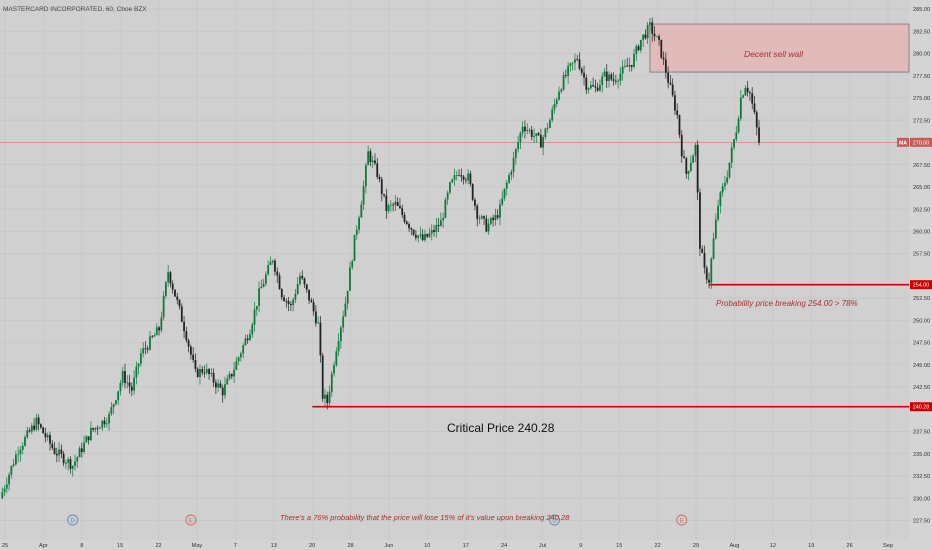 The image size is (932, 550). What do you see at coordinates (774, 54) in the screenshot?
I see `sell-wall-label: Decent sell wall` at bounding box center [774, 54].